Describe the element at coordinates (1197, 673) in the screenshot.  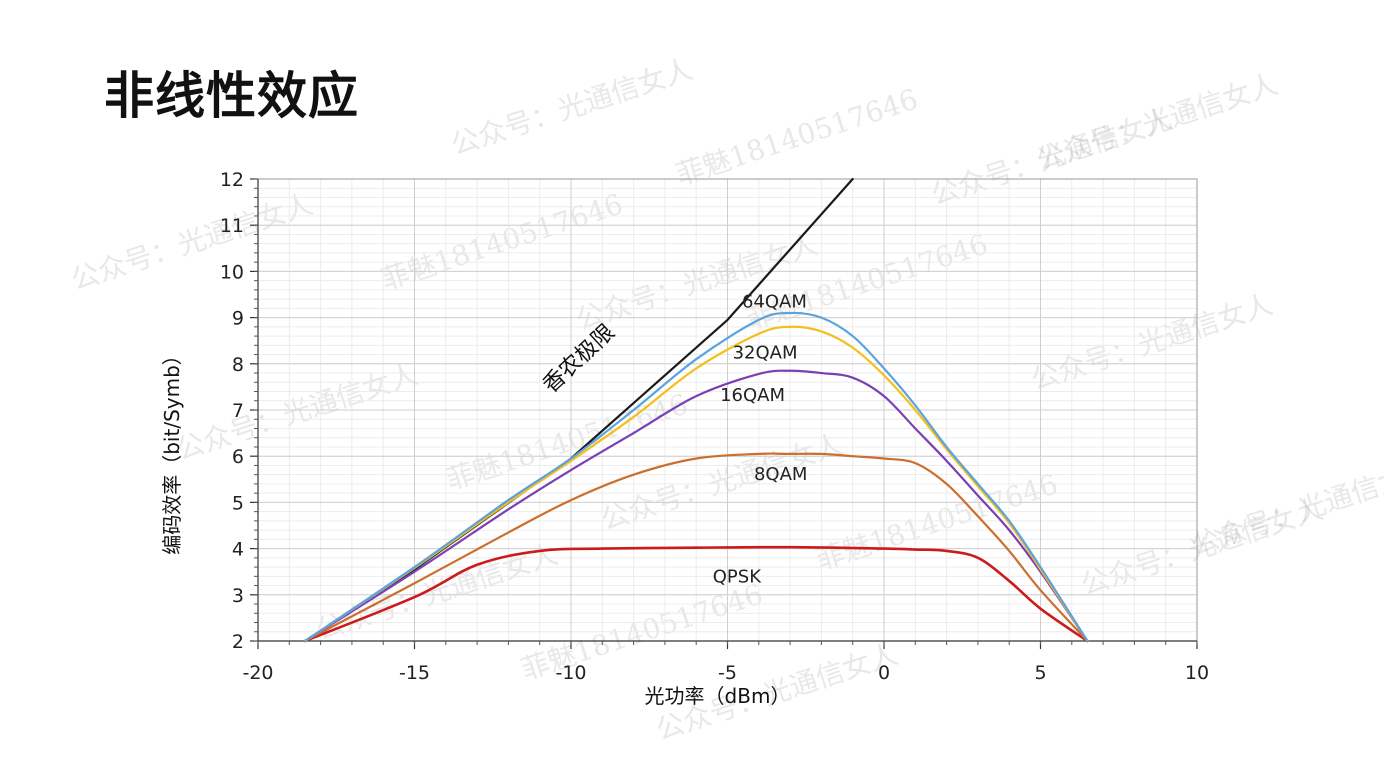
I see `x-tick-label: 10` at that location.